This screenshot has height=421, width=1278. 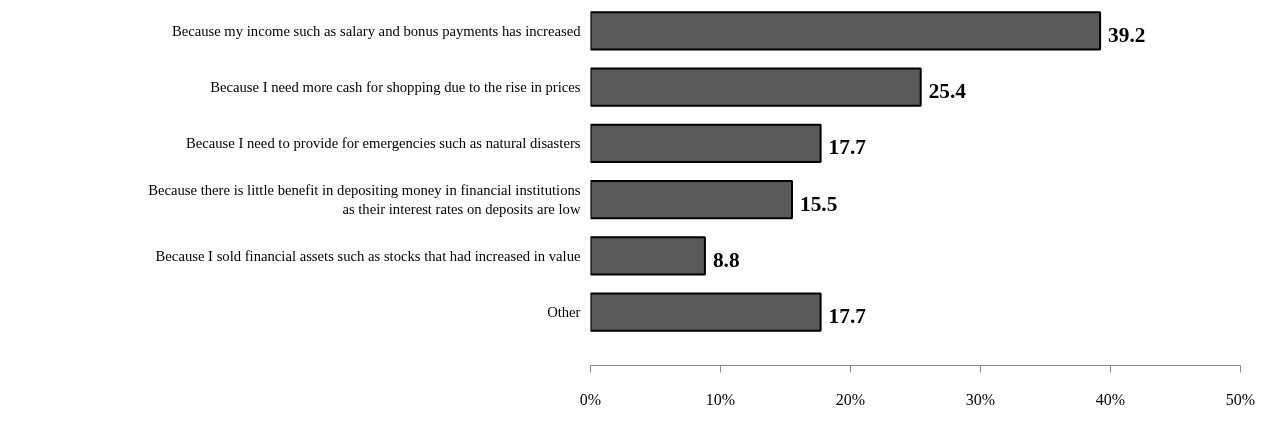 I want to click on data-label: 39.2, so click(x=1127, y=34).